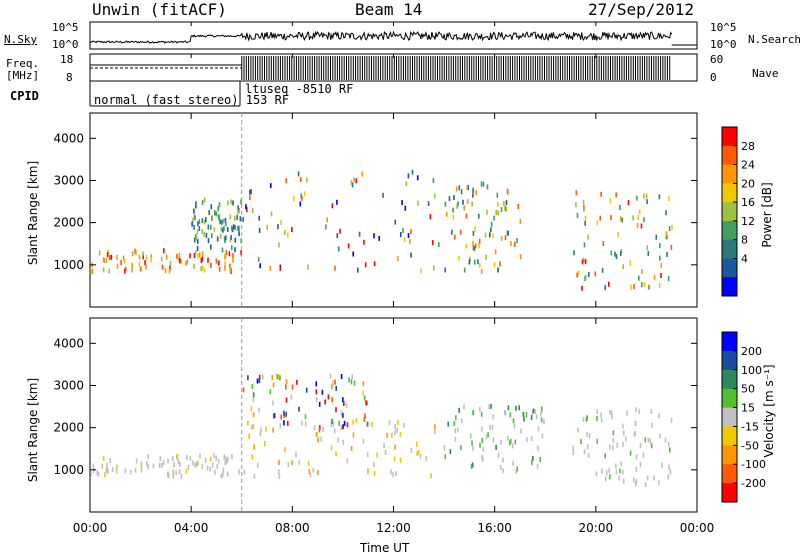  What do you see at coordinates (753, 483) in the screenshot?
I see `colorbar-tick-label: -200` at bounding box center [753, 483].